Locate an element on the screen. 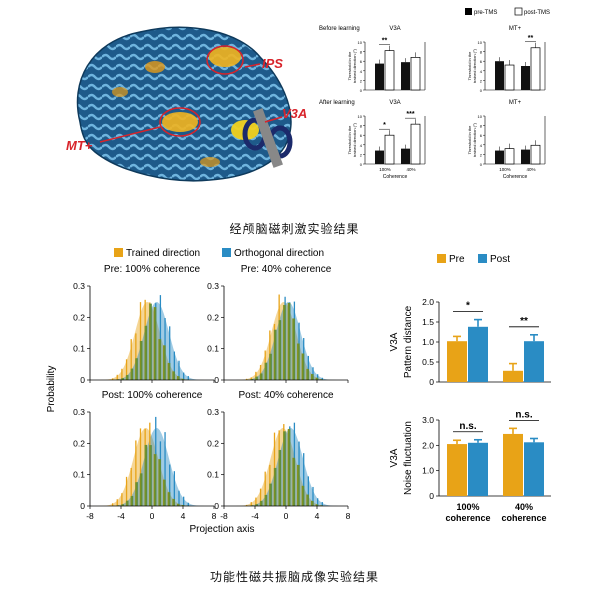 The image size is (589, 589). legend-swatch-trained is located at coordinates (118, 252).